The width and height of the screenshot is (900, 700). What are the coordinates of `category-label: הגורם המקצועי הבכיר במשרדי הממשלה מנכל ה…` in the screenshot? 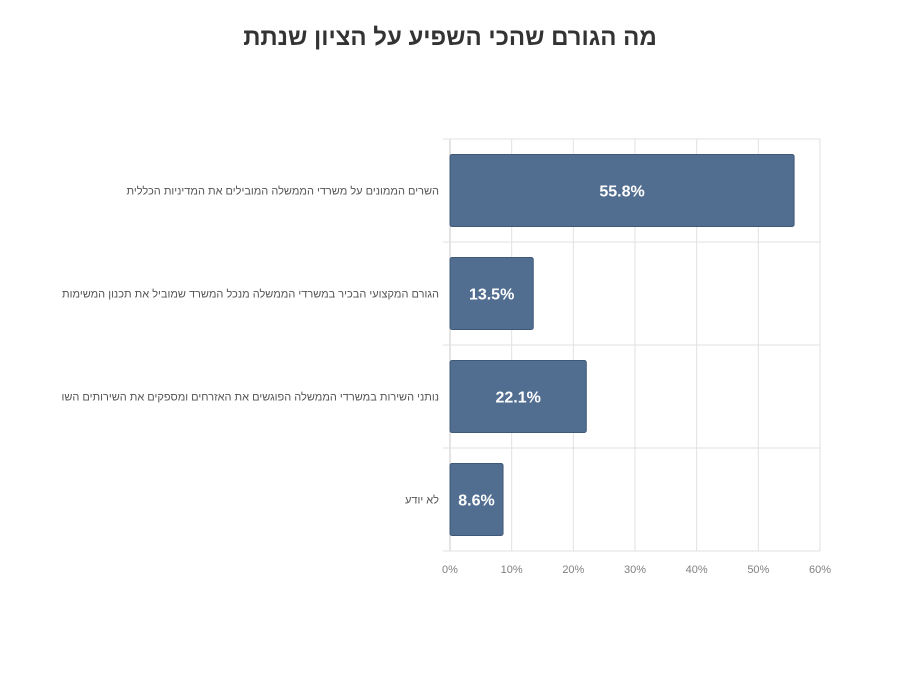 It's located at (250, 294).